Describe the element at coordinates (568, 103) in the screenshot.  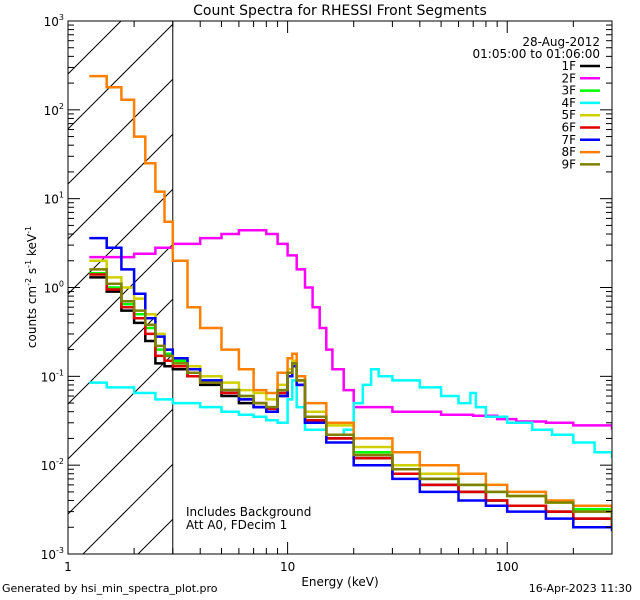
I see `legend-label-4F: 4F` at that location.